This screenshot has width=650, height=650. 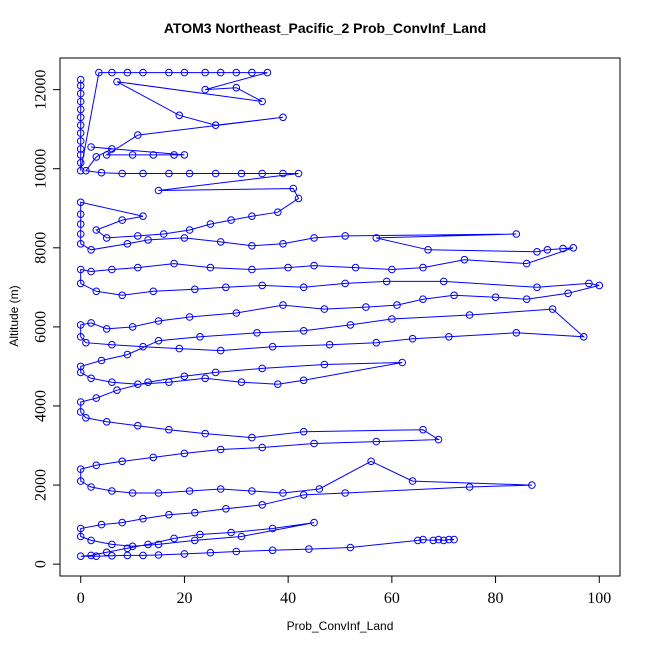 I want to click on y-tick-label: 12000, so click(x=41, y=90).